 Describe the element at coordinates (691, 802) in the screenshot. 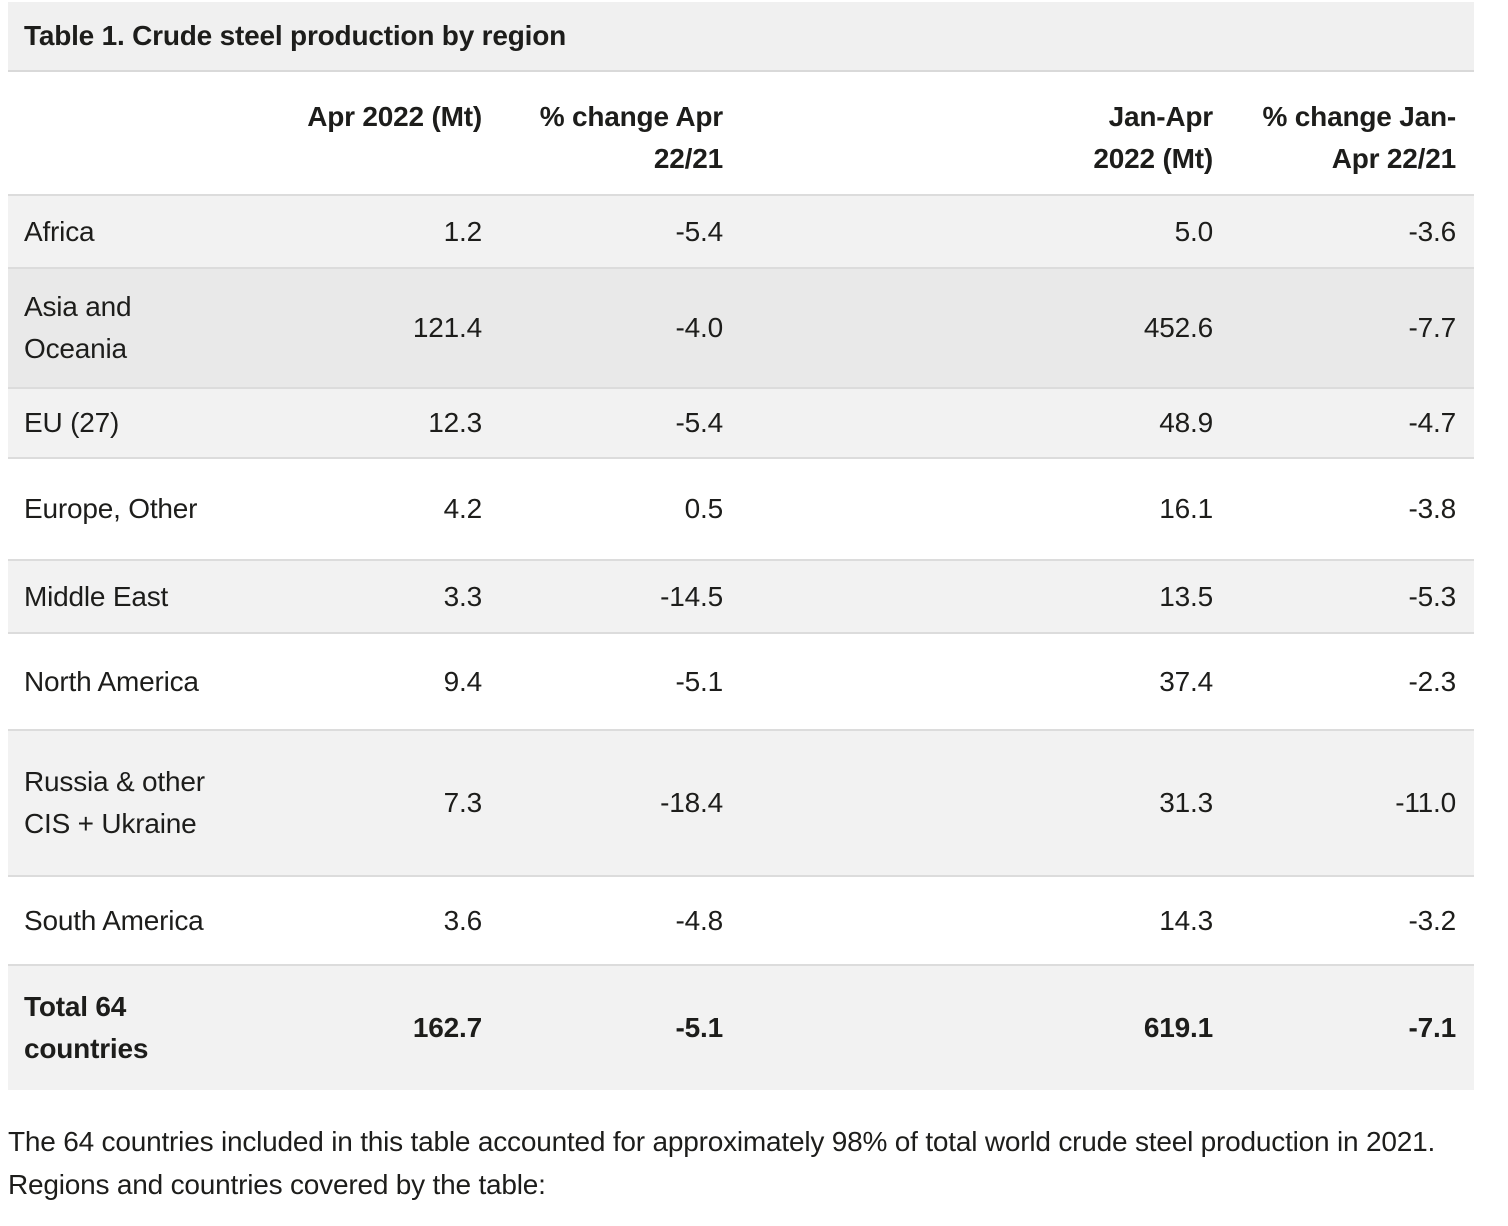

I see `chg-apr-cell: -18.4` at that location.